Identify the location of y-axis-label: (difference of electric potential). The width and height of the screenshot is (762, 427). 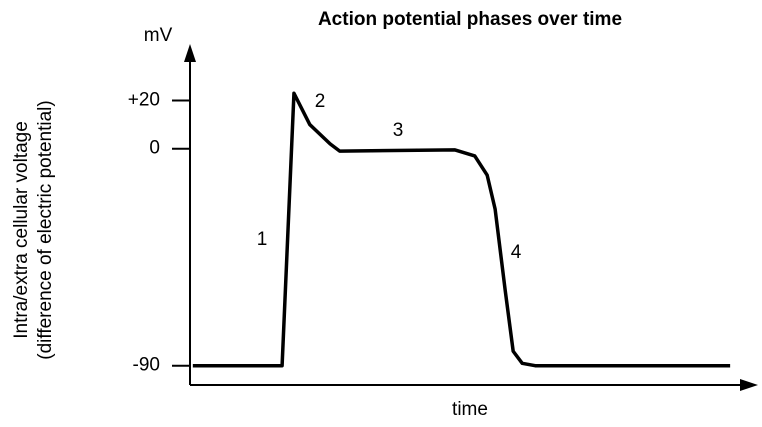
(45, 229).